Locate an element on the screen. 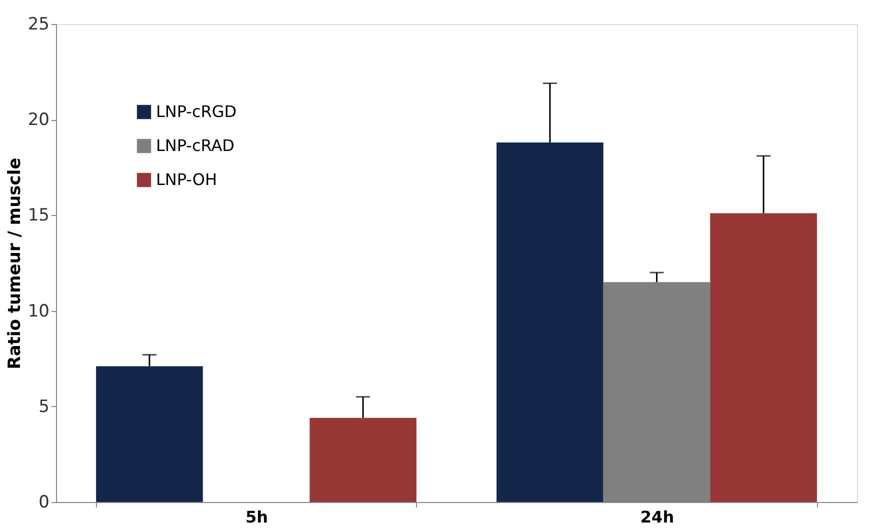 The height and width of the screenshot is (530, 877). y-axis-title: Ratio tumeur / muscle is located at coordinates (14, 264).